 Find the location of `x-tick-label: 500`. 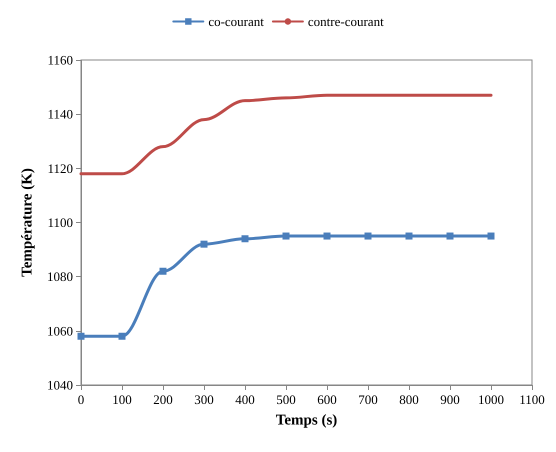

x-tick-label: 500 is located at coordinates (286, 399).